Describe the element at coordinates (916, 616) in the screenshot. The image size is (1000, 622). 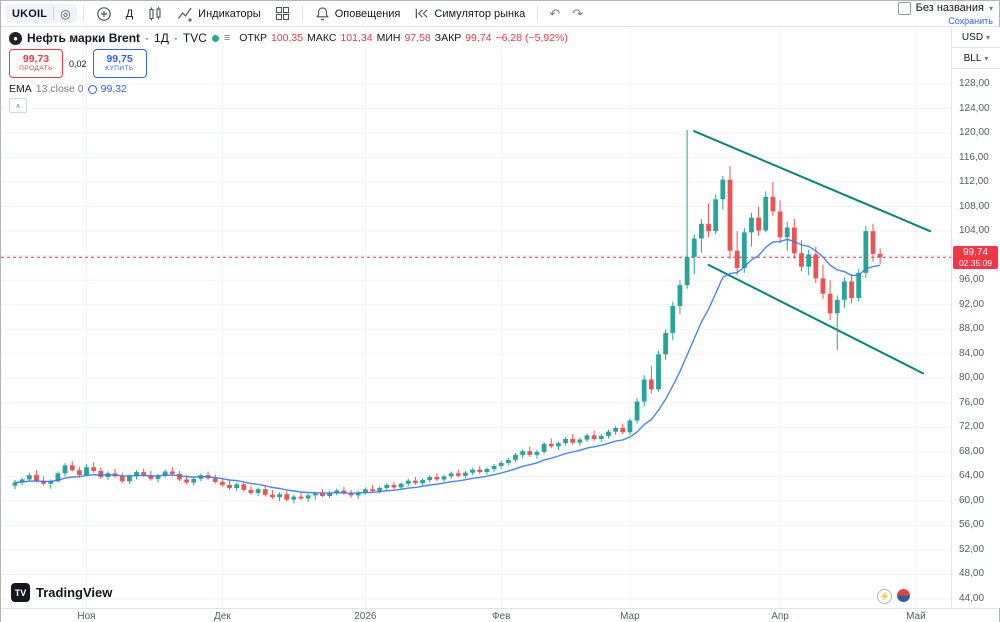
I see `time-tick-label: Май` at that location.